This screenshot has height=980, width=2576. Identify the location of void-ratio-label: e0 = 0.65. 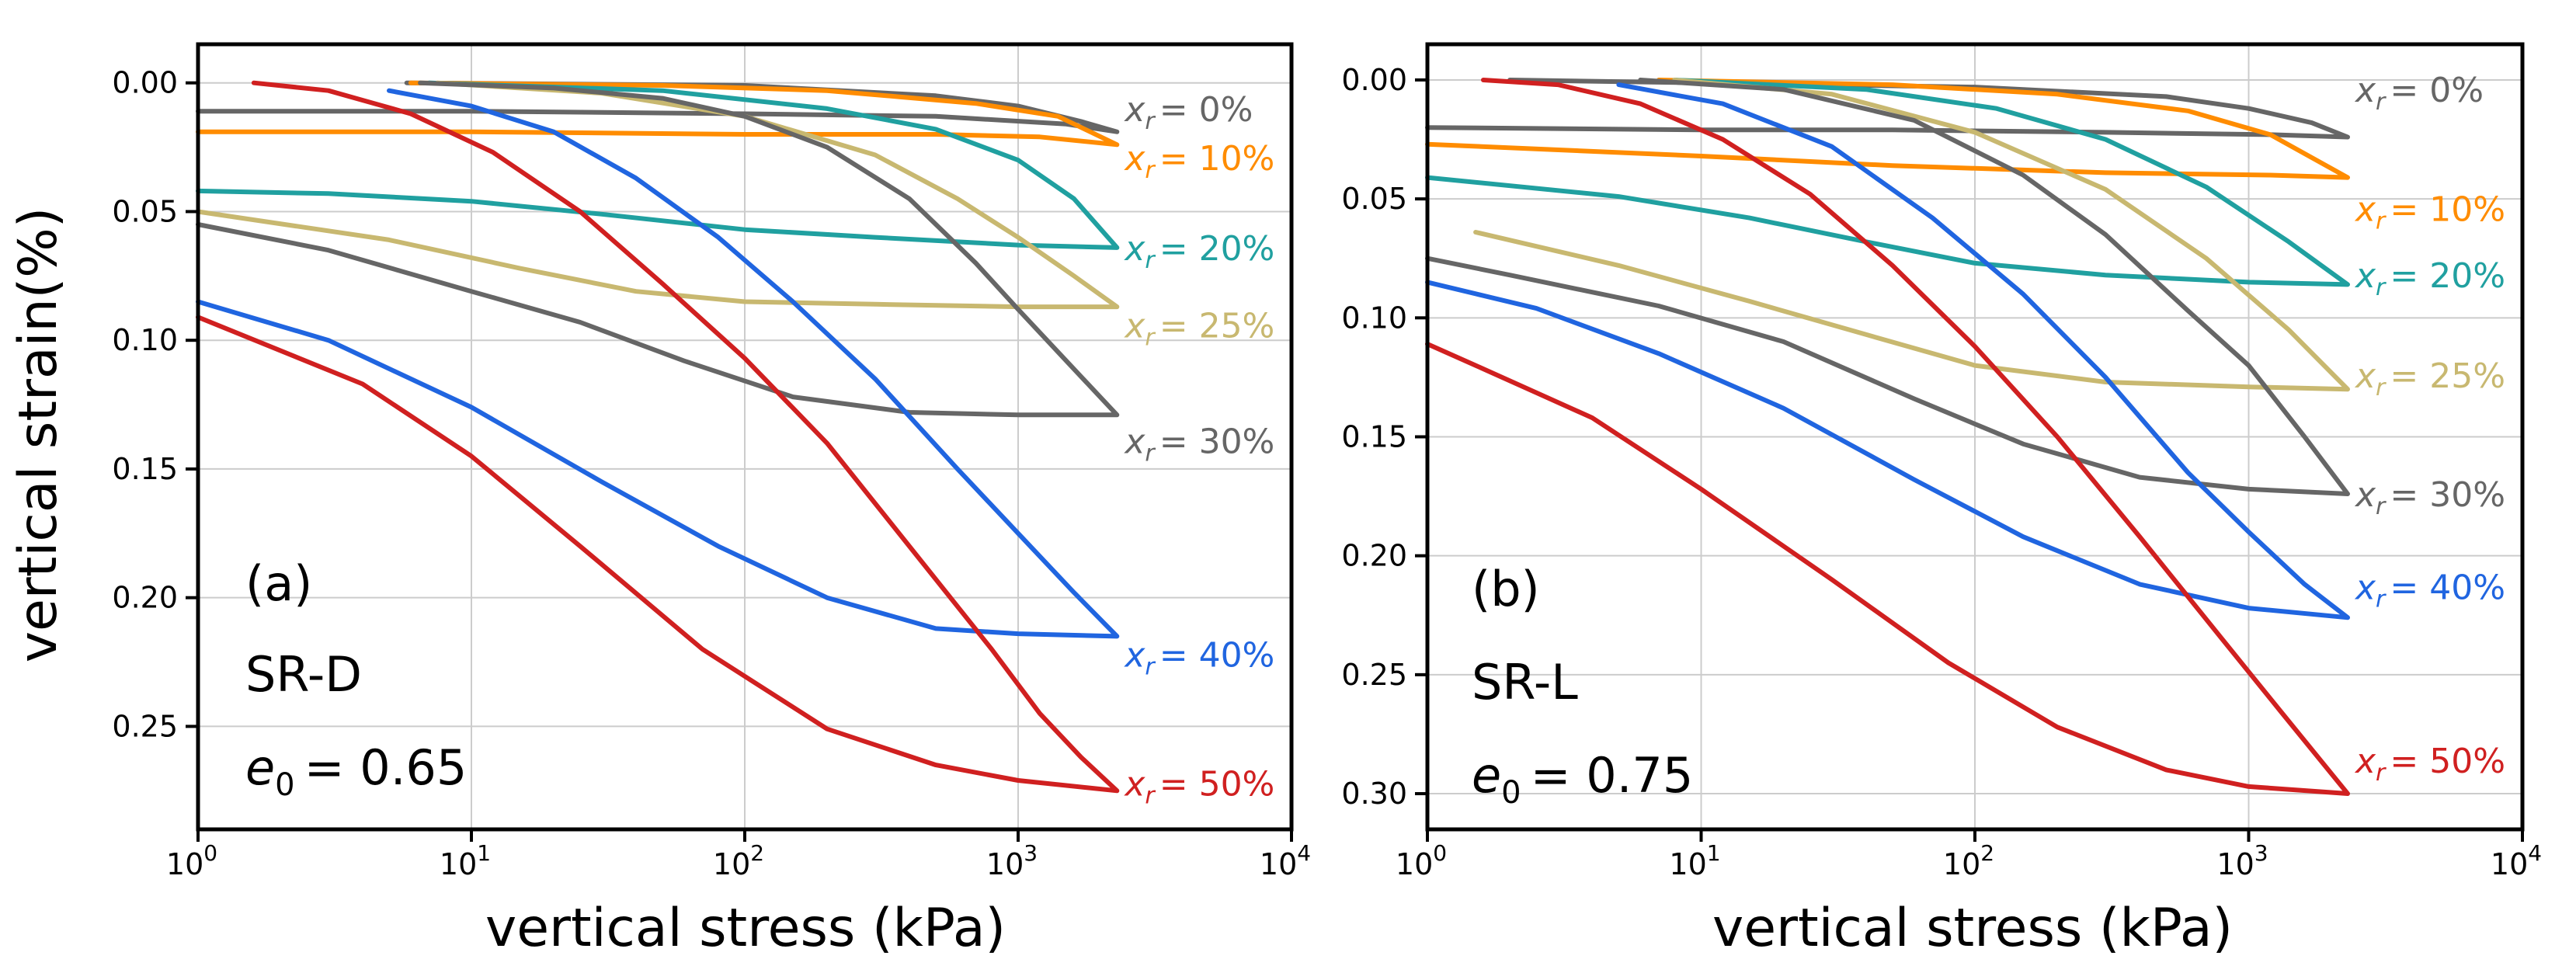
(356, 771).